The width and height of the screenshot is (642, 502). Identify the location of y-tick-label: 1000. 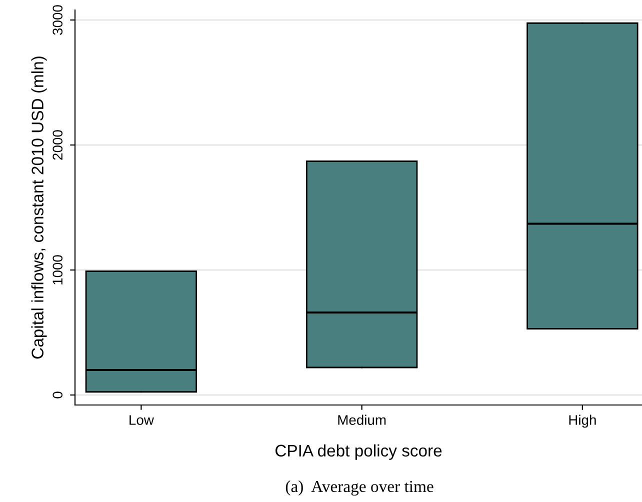
(57, 269).